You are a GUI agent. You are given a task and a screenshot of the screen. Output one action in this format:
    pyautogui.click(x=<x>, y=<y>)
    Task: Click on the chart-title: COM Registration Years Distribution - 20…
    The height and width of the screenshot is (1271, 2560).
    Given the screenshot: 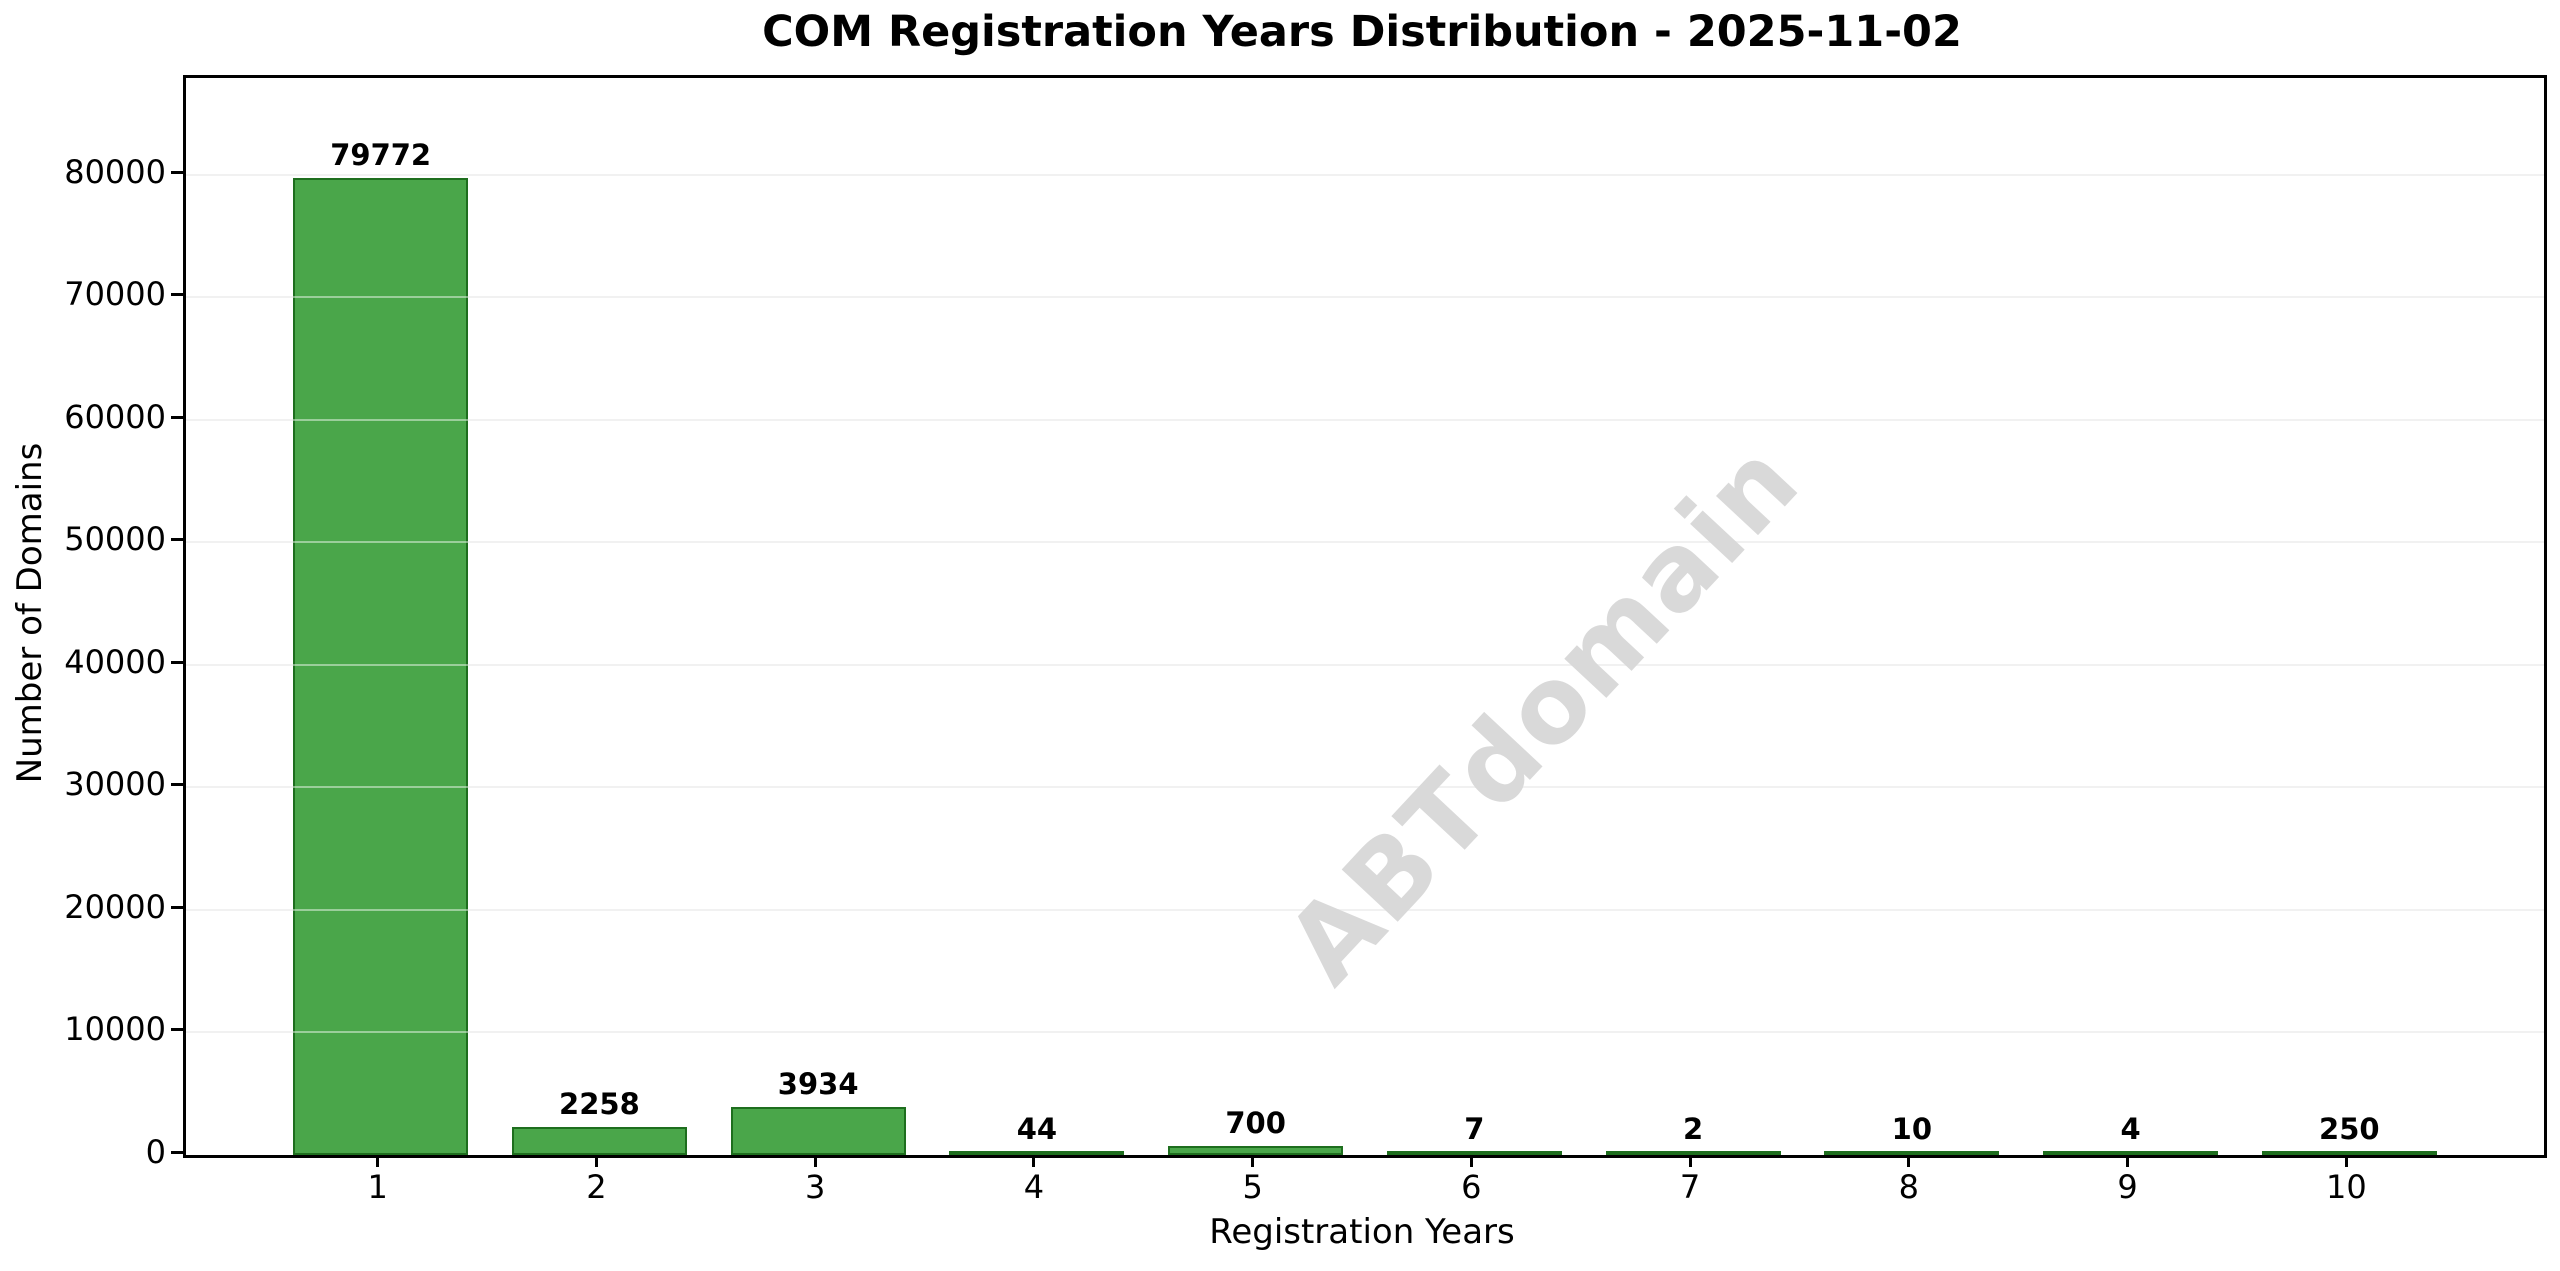 What is the action you would take?
    pyautogui.click(x=1362, y=32)
    